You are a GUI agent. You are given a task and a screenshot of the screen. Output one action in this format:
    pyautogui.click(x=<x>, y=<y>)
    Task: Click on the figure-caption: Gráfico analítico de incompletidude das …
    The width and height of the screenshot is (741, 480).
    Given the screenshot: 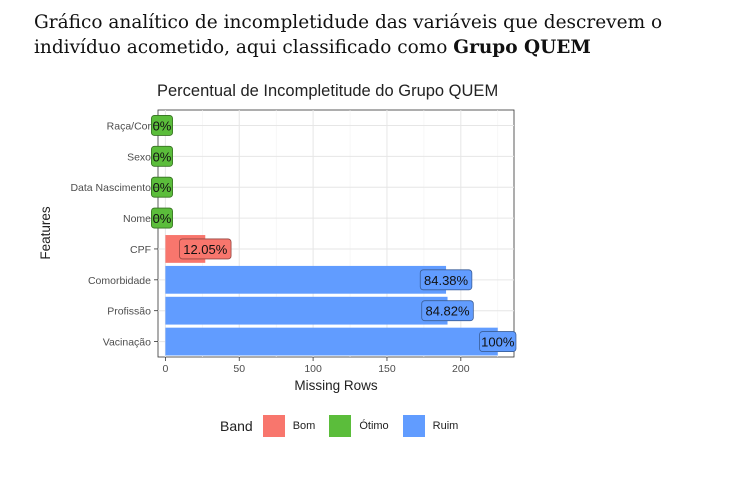 What is the action you would take?
    pyautogui.click(x=384, y=35)
    